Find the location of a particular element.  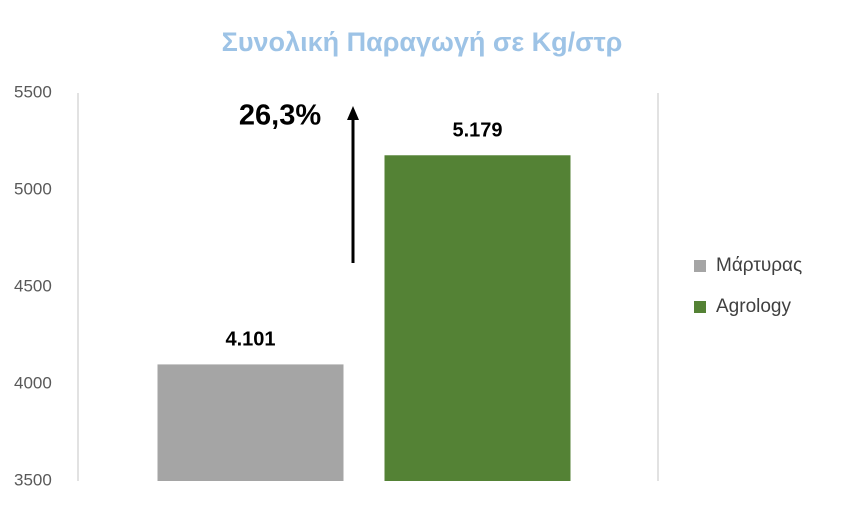

chart-title: Συνολική Παραγωγή σε Kg/στρ is located at coordinates (422, 42).